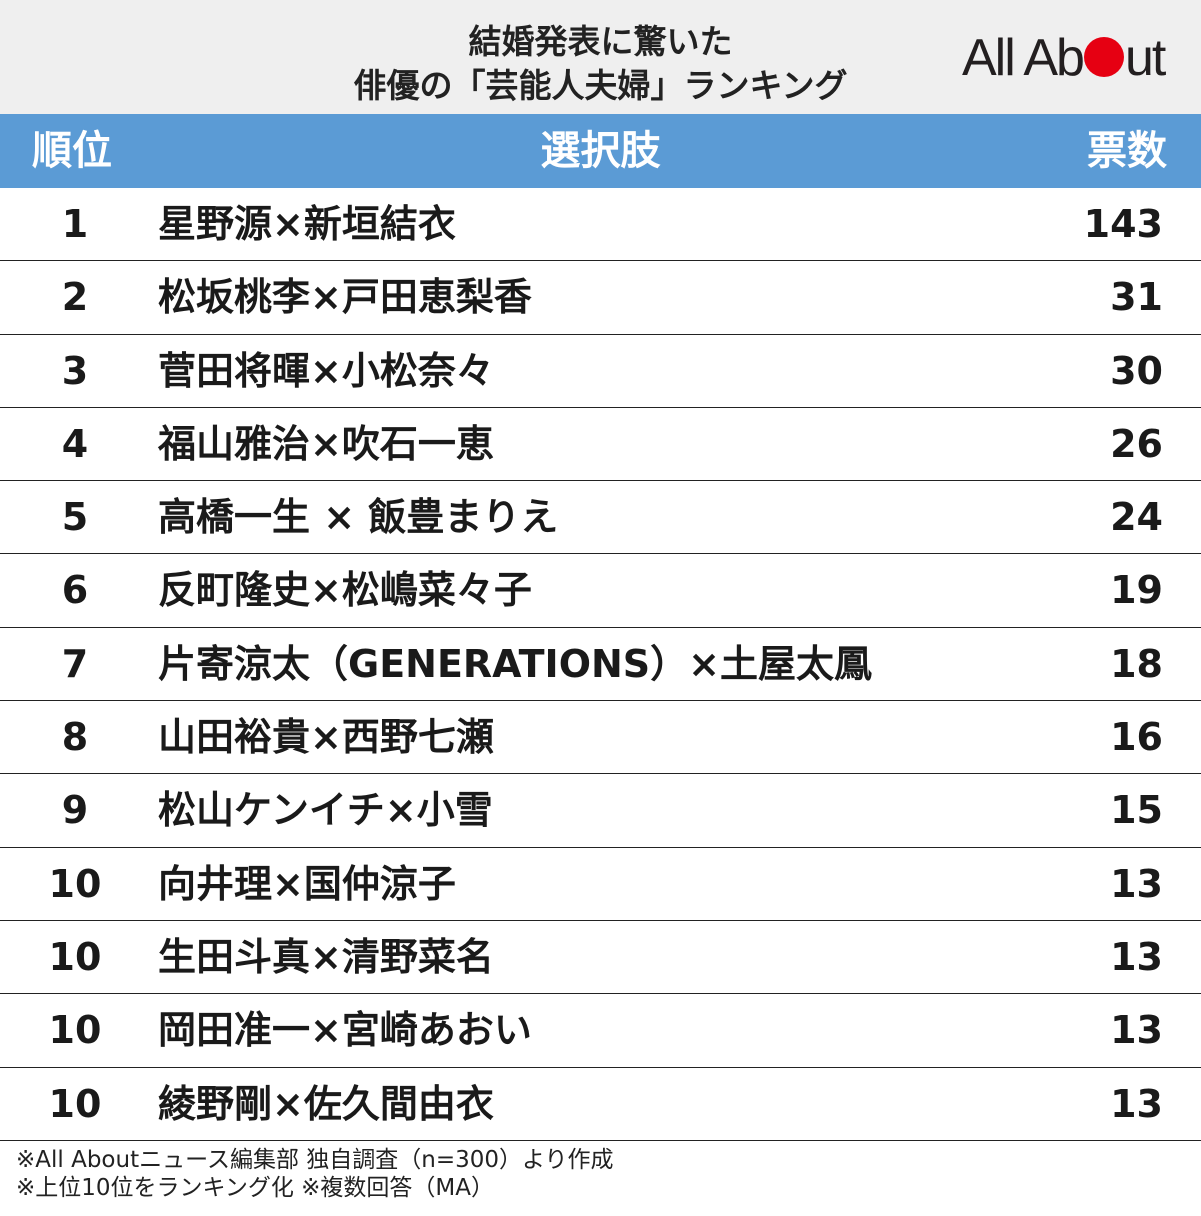 This screenshot has width=1201, height=1216. Describe the element at coordinates (1103, 57) in the screenshot. I see `logo-red-dot-icon` at that location.